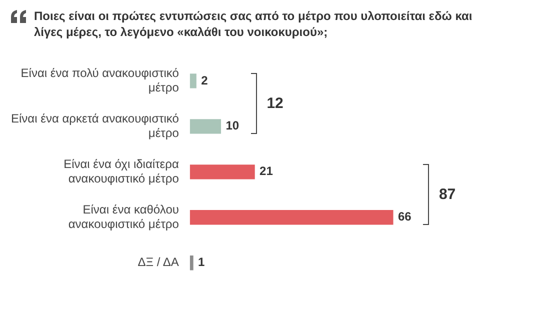 Image resolution: width=554 pixels, height=311 pixels. What do you see at coordinates (254, 24) in the screenshot?
I see `chart-title: Ποιες είναι οι πρώτες εντυπώσεις σας από το μέτρο που υλοποιείται εδώ και λίγες μέρες, το λεγόμενο «καλάθι του νοικοκυριού»;` at bounding box center [254, 24].